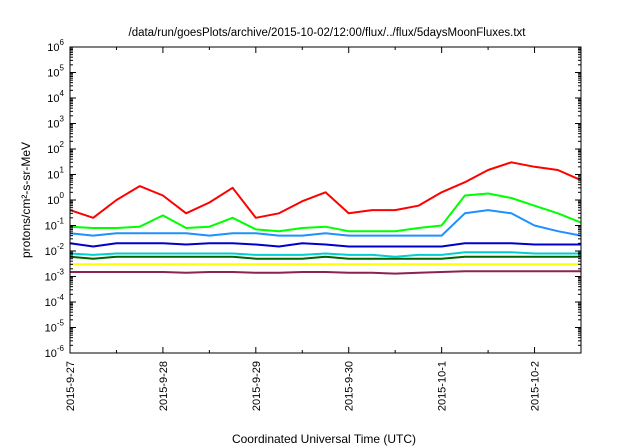 The width and height of the screenshot is (640, 448). What do you see at coordinates (61, 348) in the screenshot?
I see `y-tick-exponent: -6` at bounding box center [61, 348].